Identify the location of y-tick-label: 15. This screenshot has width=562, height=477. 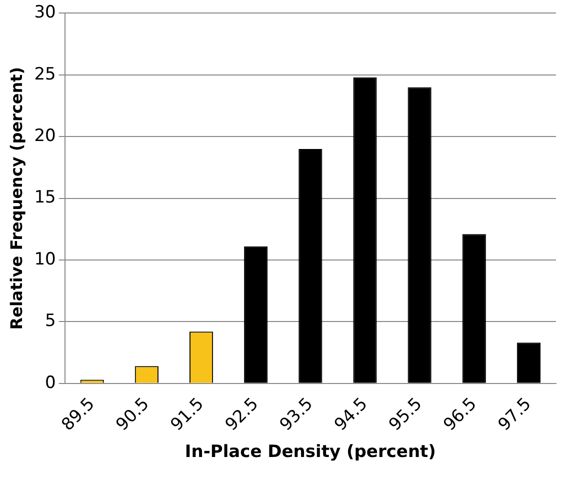
(45, 198).